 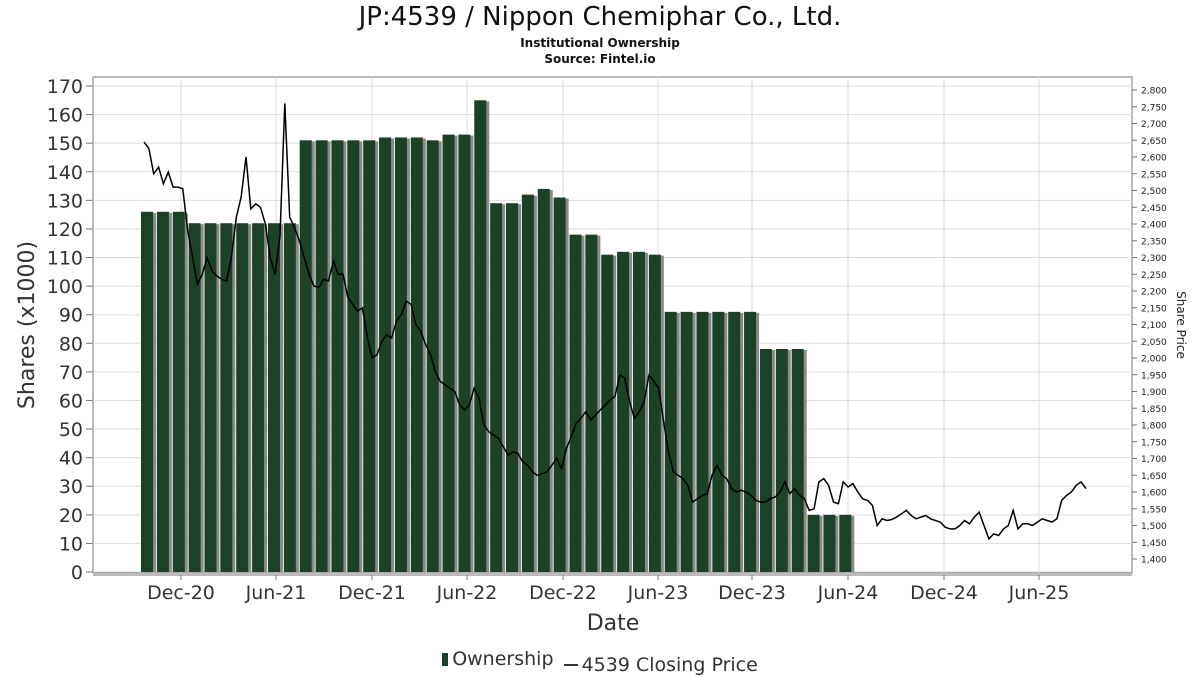 What do you see at coordinates (1154, 159) in the screenshot?
I see `y2-tick-label: 2,600` at bounding box center [1154, 159].